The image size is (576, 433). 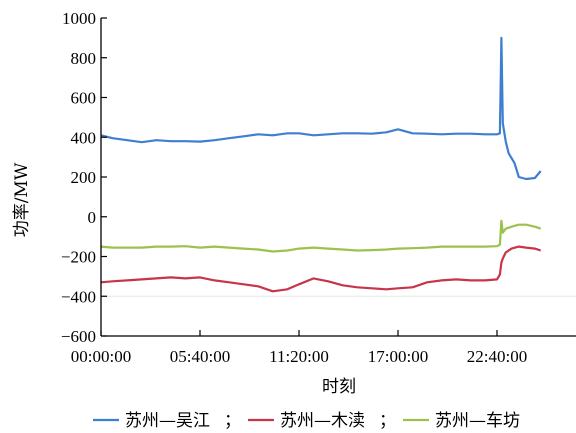 I want to click on y-tick-label: 200, so click(x=84, y=177).